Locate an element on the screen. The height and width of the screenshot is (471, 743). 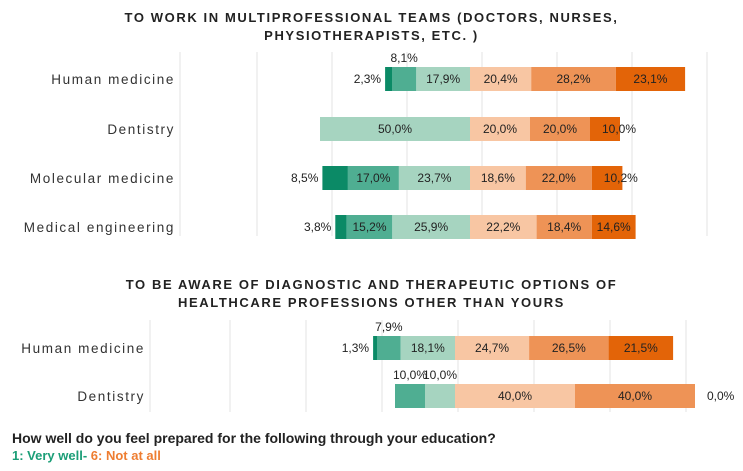
data-label: 23,1% is located at coordinates (650, 79).